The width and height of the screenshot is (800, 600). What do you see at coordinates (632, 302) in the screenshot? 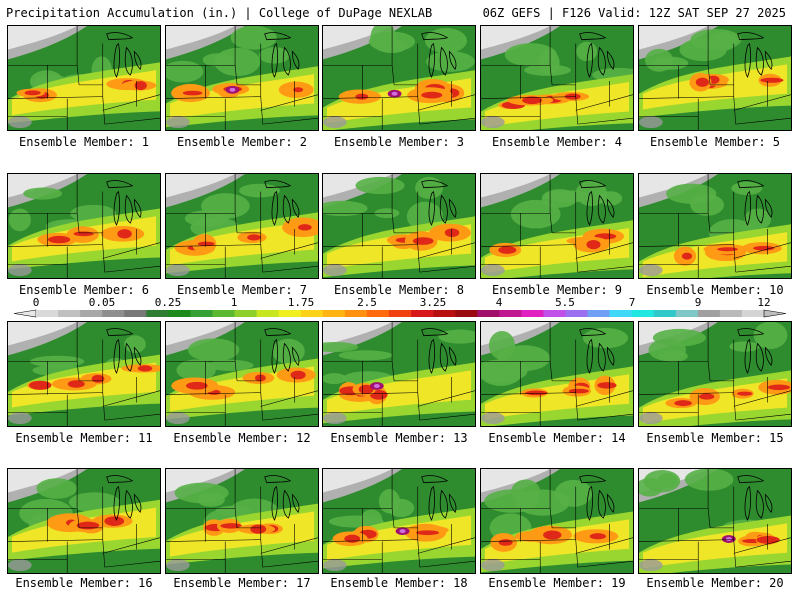
I see `colorbar-label: 7` at bounding box center [632, 302].